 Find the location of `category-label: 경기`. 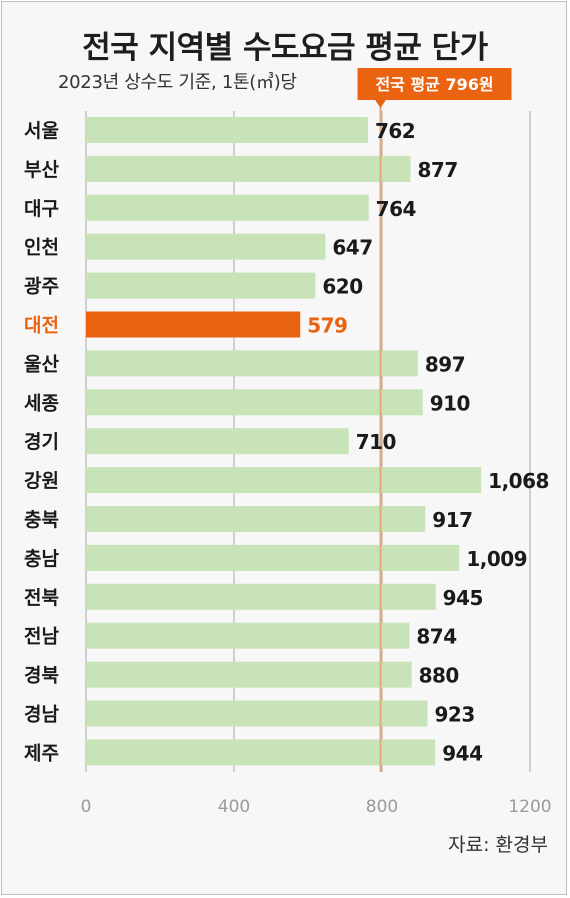

category-label: 경기 is located at coordinates (41, 442).